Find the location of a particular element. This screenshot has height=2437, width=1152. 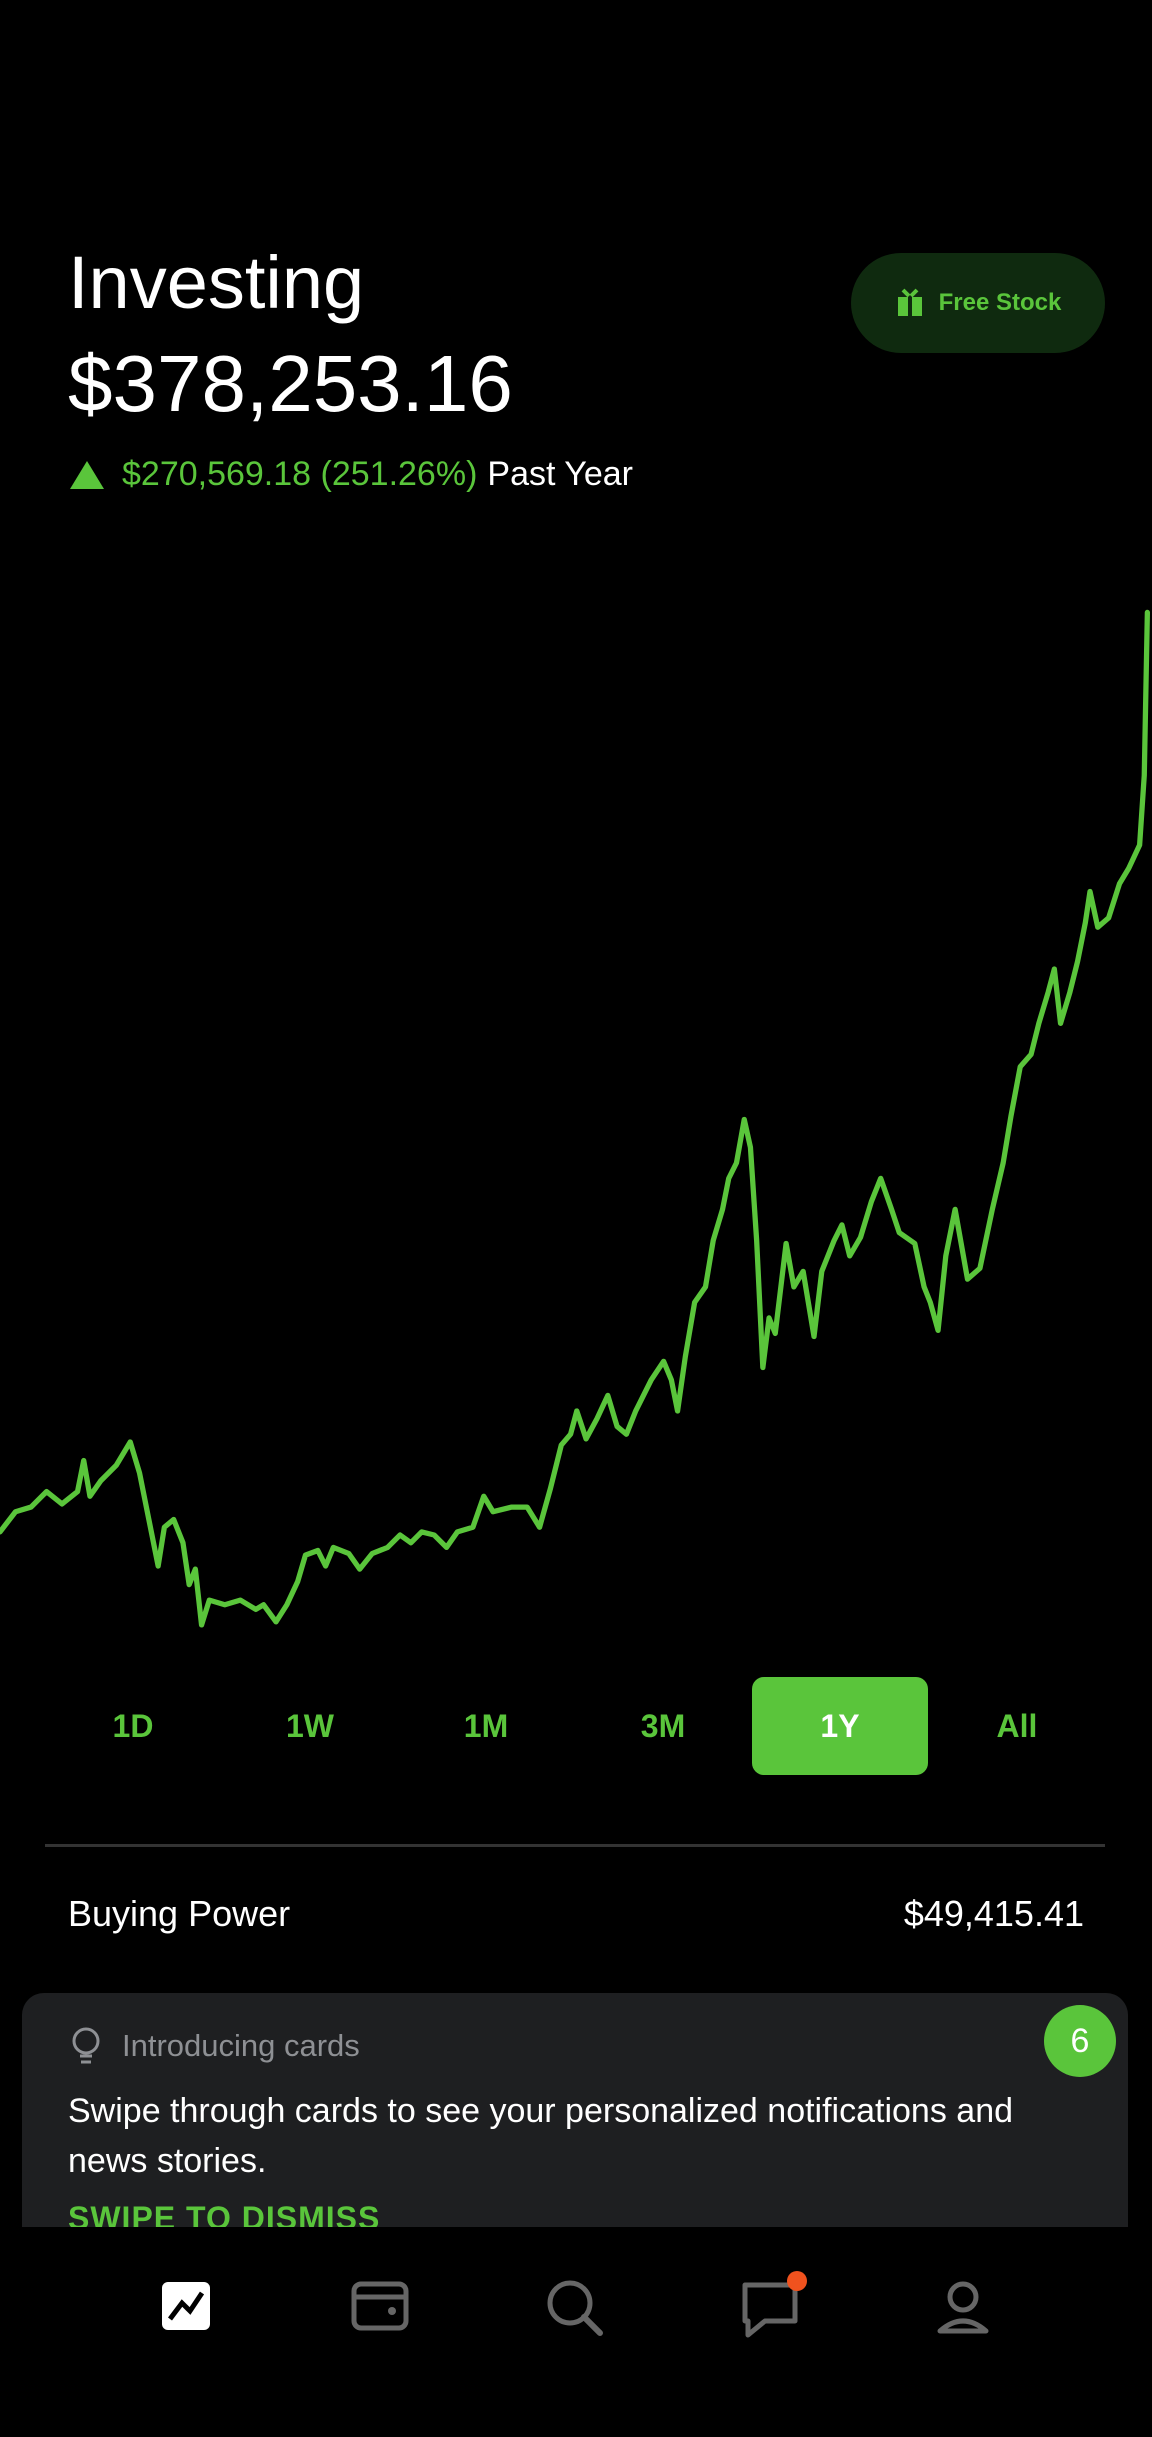

range-button: 1D is located at coordinates (133, 1725).